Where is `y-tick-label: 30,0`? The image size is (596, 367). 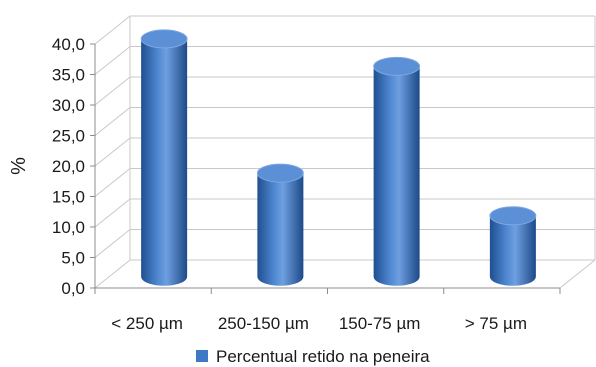
y-tick-label: 30,0 is located at coordinates (68, 105).